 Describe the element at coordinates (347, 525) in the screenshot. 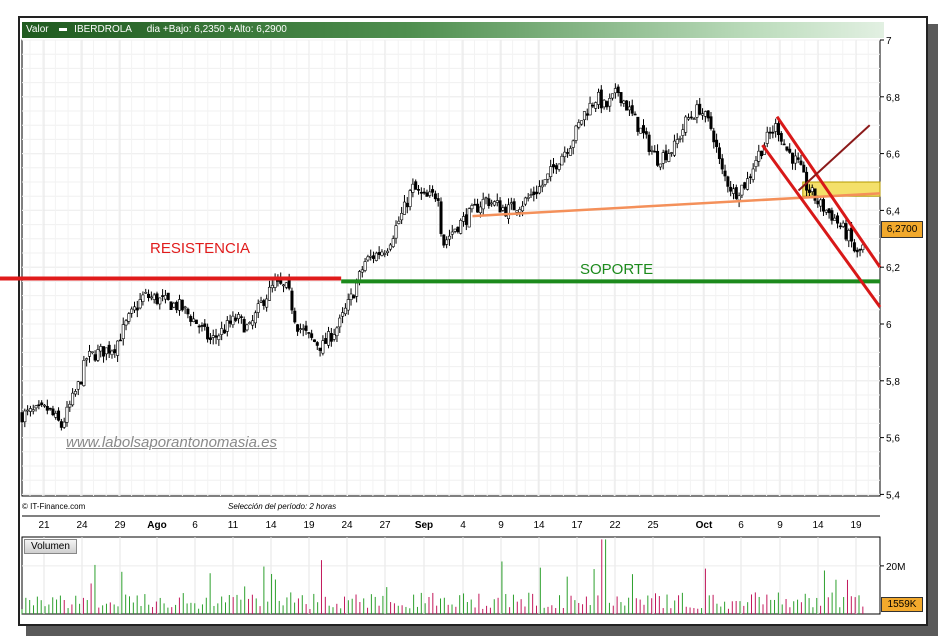

I see `time-tick-label: 24` at that location.